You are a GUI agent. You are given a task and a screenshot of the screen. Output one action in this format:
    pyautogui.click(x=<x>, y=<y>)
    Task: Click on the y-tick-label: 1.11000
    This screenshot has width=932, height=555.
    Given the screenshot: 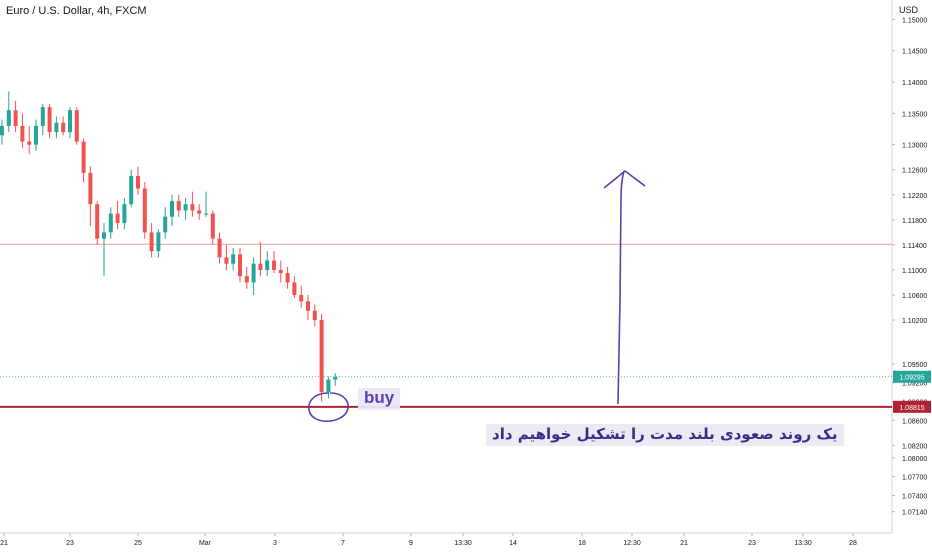 What is the action you would take?
    pyautogui.click(x=914, y=271)
    